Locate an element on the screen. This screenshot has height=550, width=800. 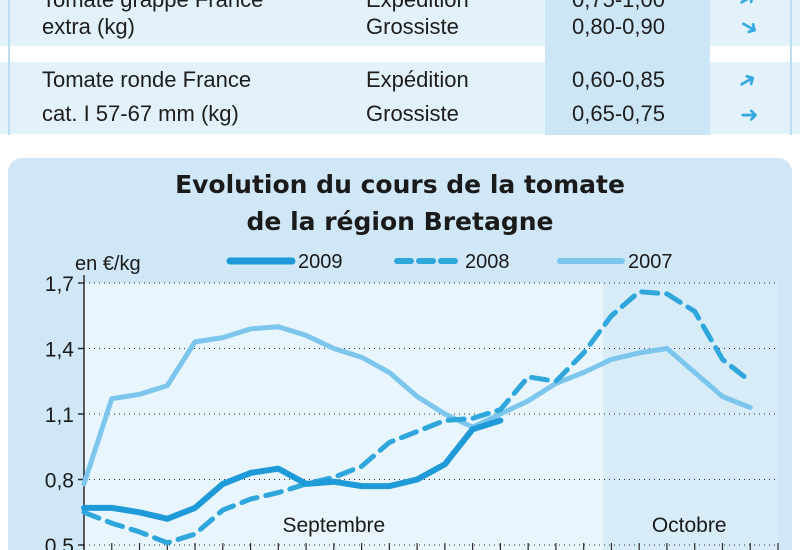
table-right-border is located at coordinates (791, 67).